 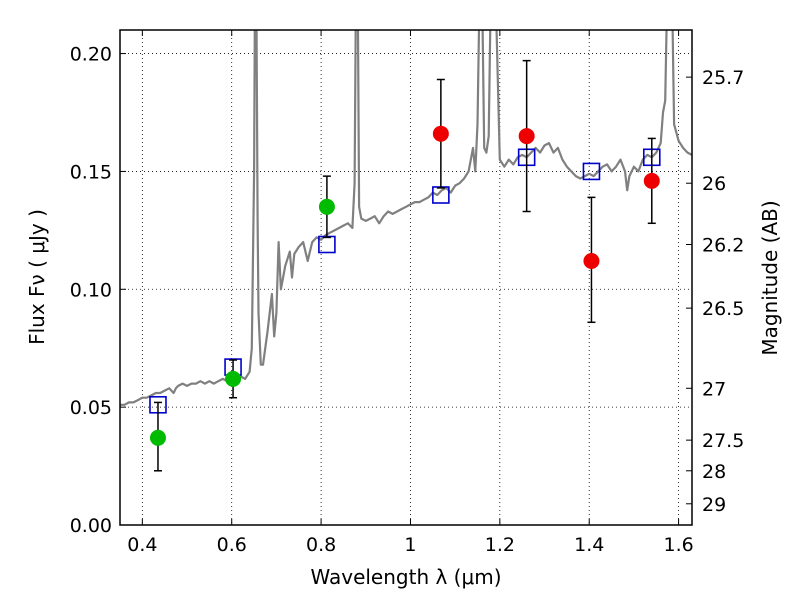 What do you see at coordinates (723, 78) in the screenshot?
I see `right-tick-label: 25.7` at bounding box center [723, 78].